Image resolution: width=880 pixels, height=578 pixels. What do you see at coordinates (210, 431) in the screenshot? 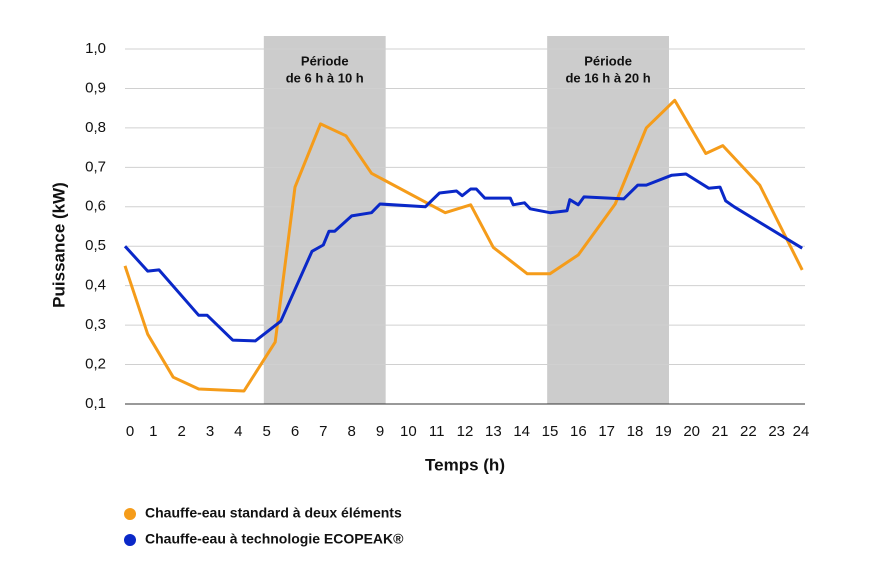
I see `x-tick-label: 3` at bounding box center [210, 431].